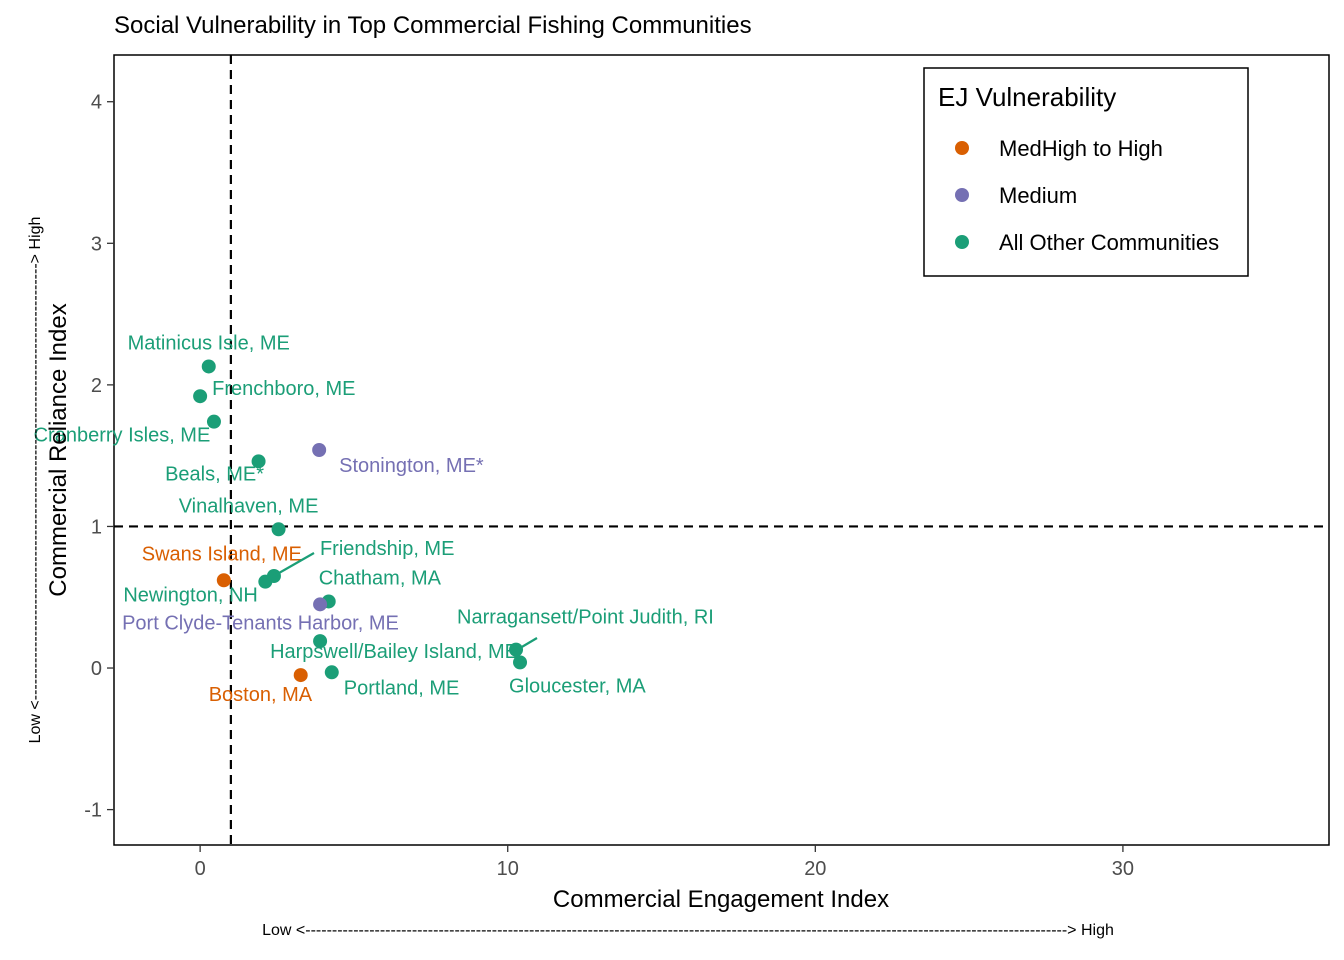 Image resolution: width=1344 pixels, height=960 pixels. Describe the element at coordinates (508, 869) in the screenshot. I see `x-tick-label: 10` at that location.